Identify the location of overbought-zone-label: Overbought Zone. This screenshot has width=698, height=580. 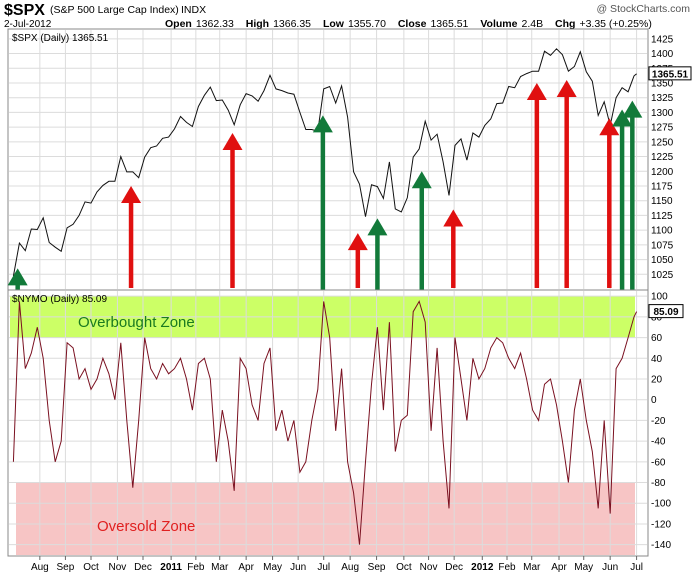
(136, 322).